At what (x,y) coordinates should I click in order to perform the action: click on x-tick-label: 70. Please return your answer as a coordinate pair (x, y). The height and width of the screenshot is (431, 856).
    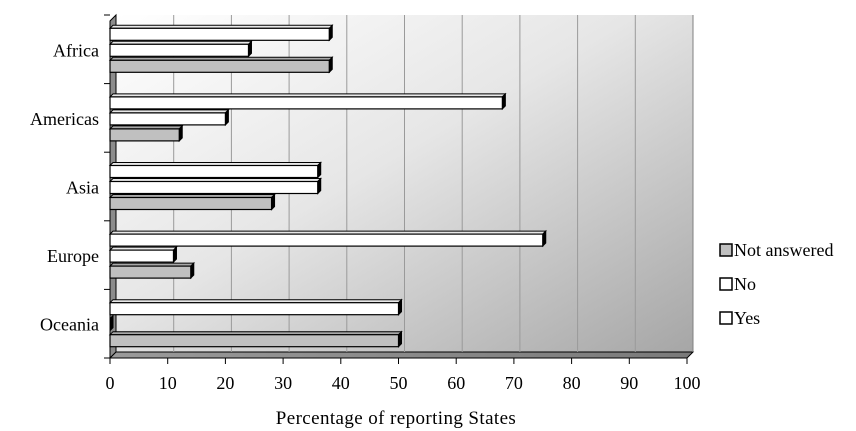
    Looking at the image, I should click on (514, 383).